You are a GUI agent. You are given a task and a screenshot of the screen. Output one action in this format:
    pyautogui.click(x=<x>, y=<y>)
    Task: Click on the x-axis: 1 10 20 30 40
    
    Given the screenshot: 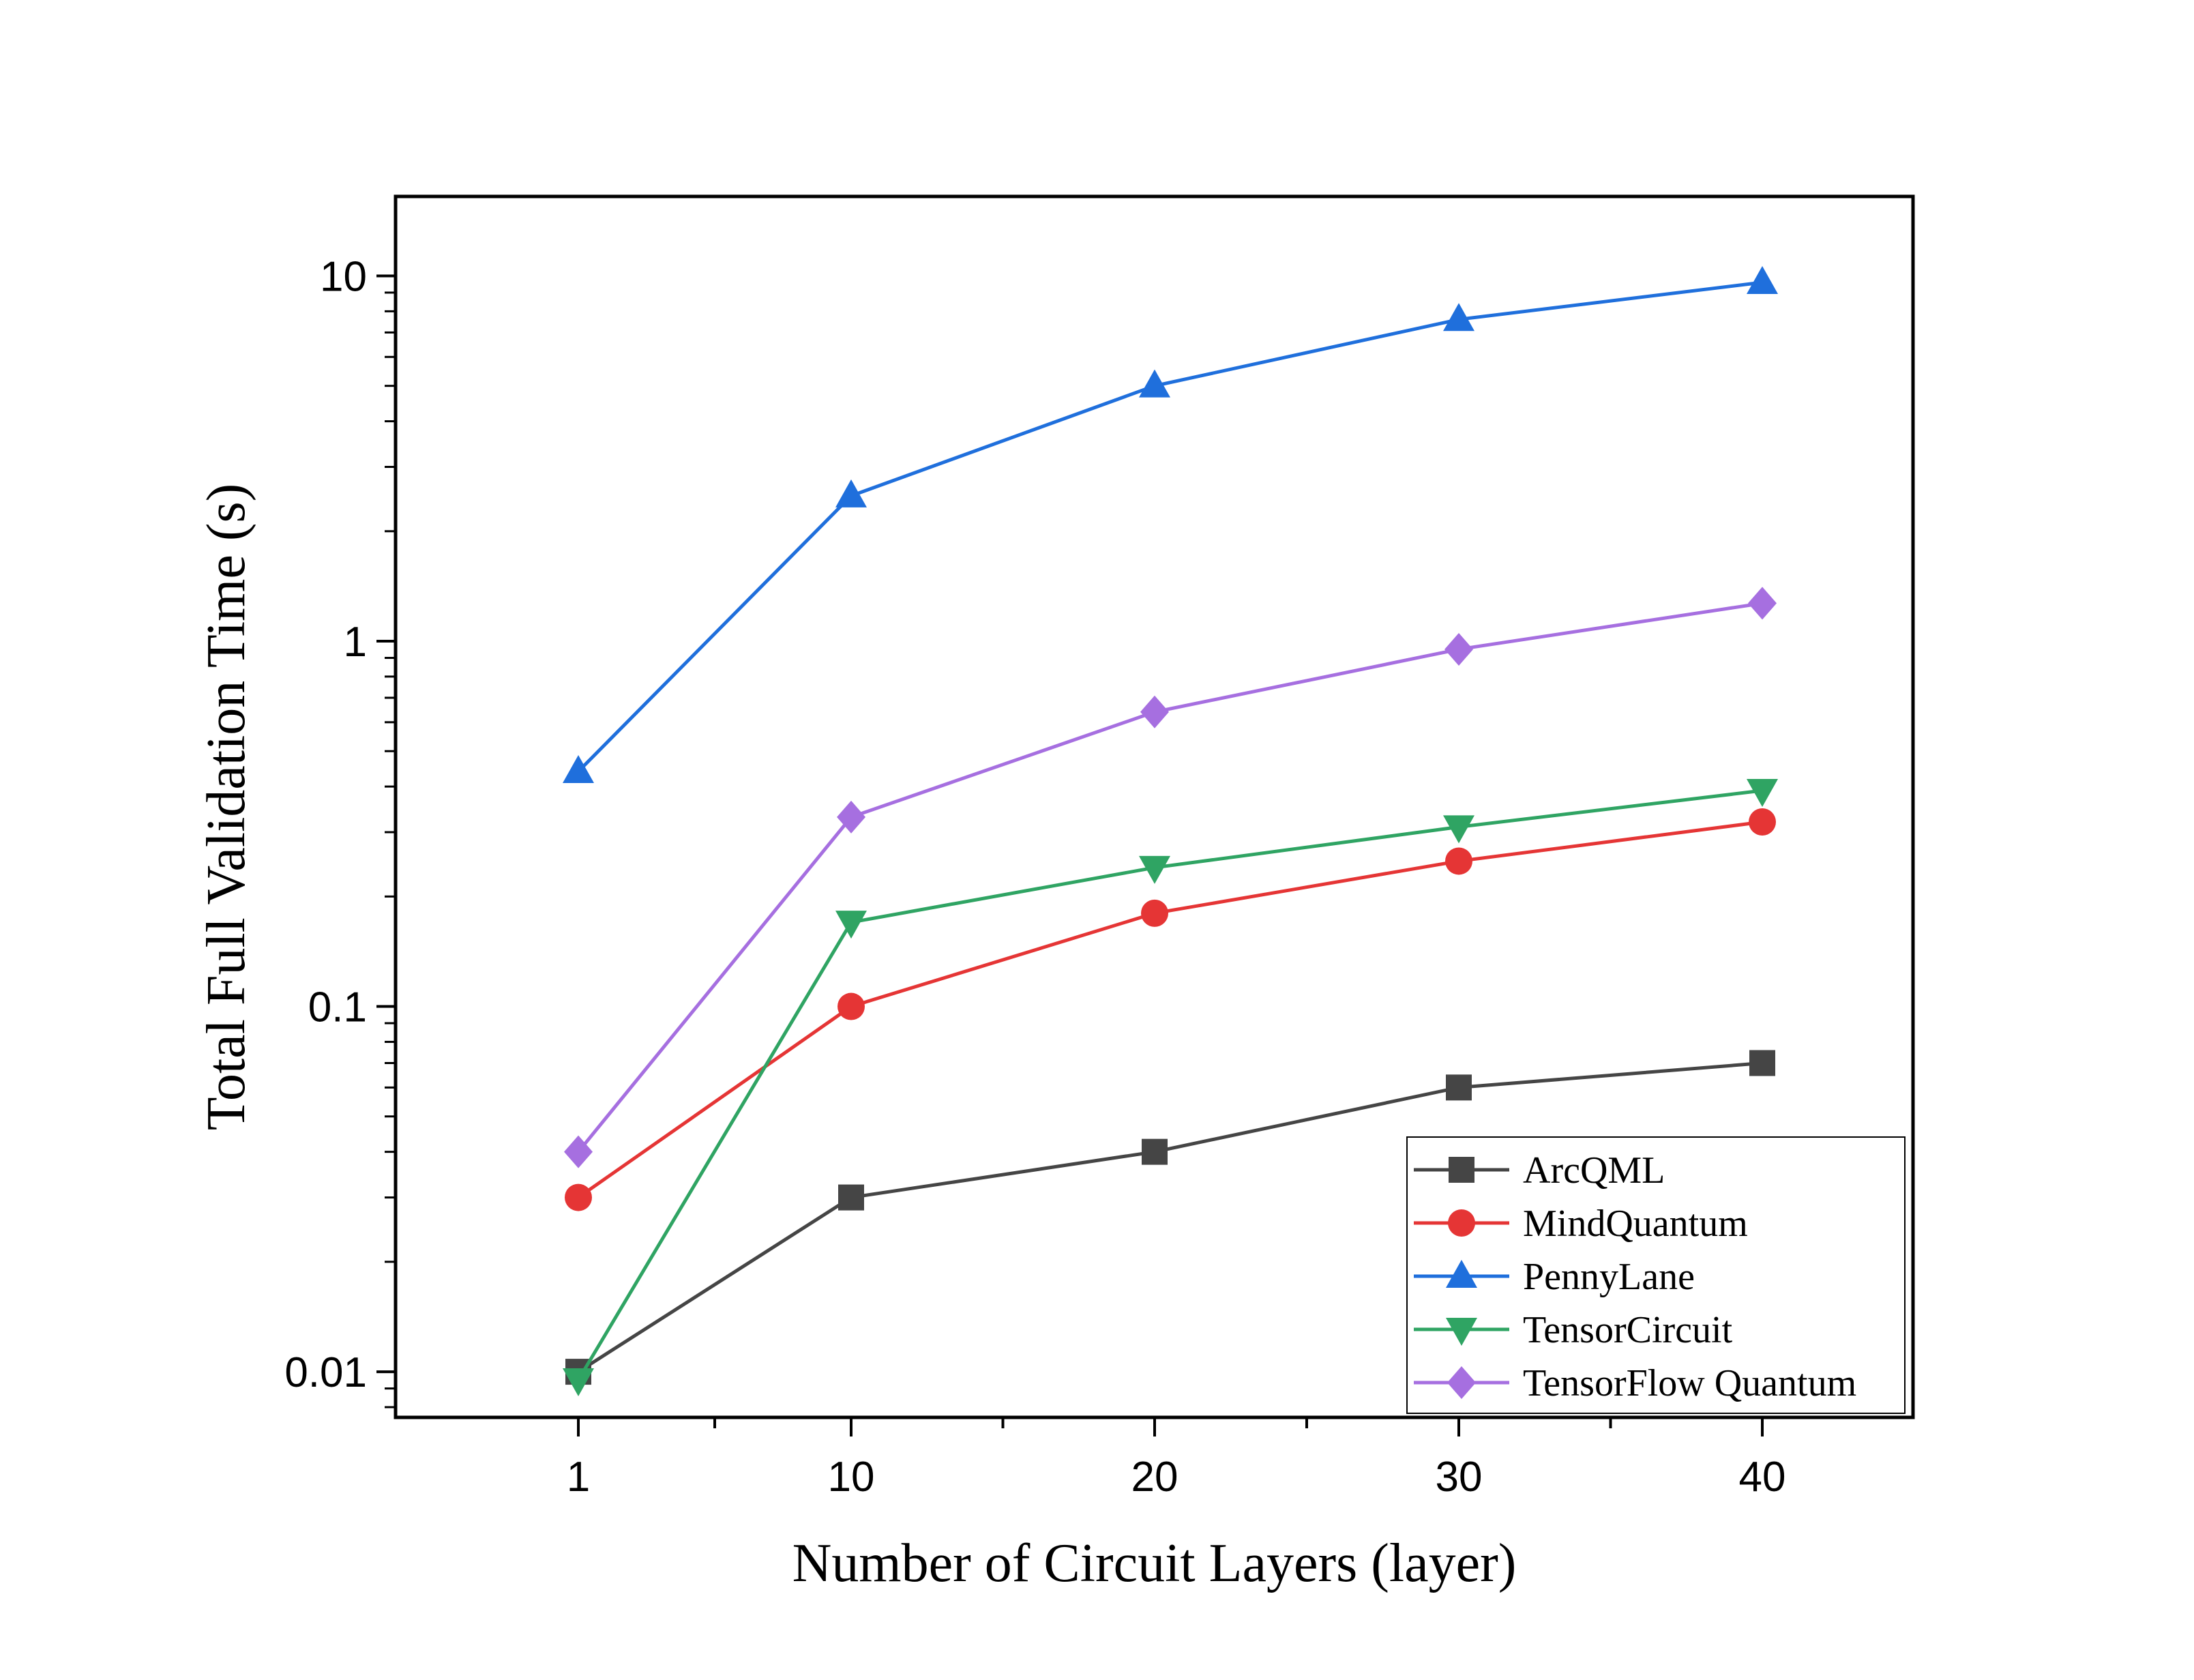 What is the action you would take?
    pyautogui.click(x=1176, y=1459)
    